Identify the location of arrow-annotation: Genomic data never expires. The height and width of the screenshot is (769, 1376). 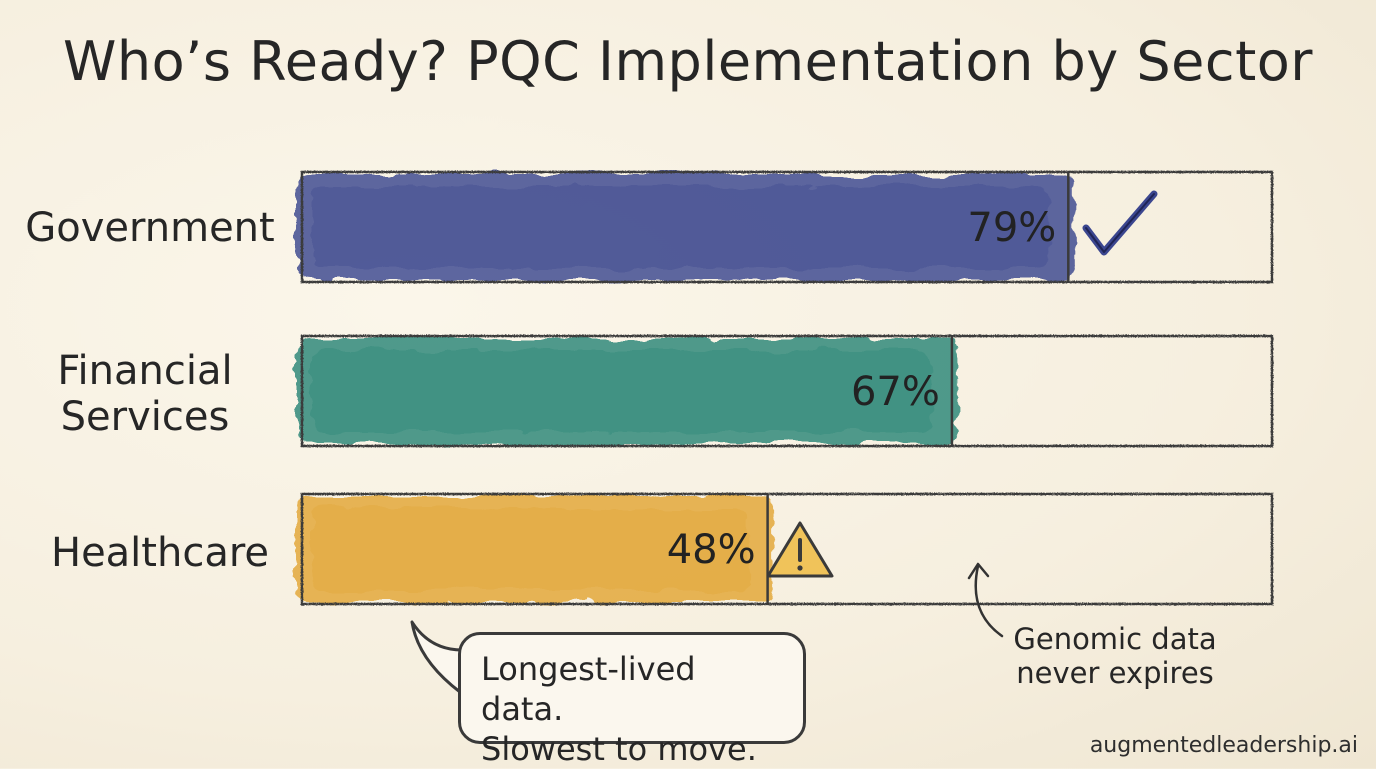
(1115, 656).